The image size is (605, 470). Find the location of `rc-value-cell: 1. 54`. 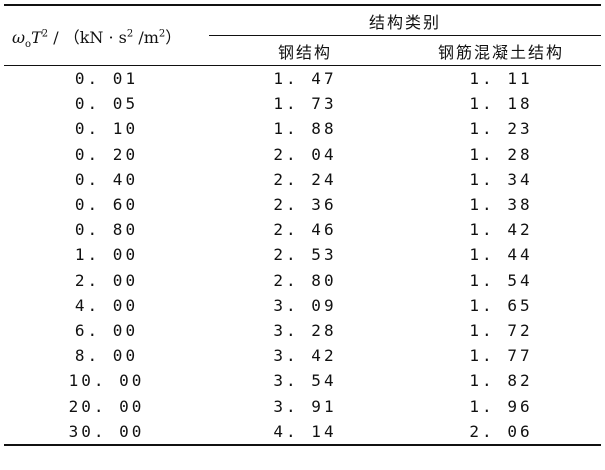

rc-value-cell: 1. 54 is located at coordinates (501, 280).